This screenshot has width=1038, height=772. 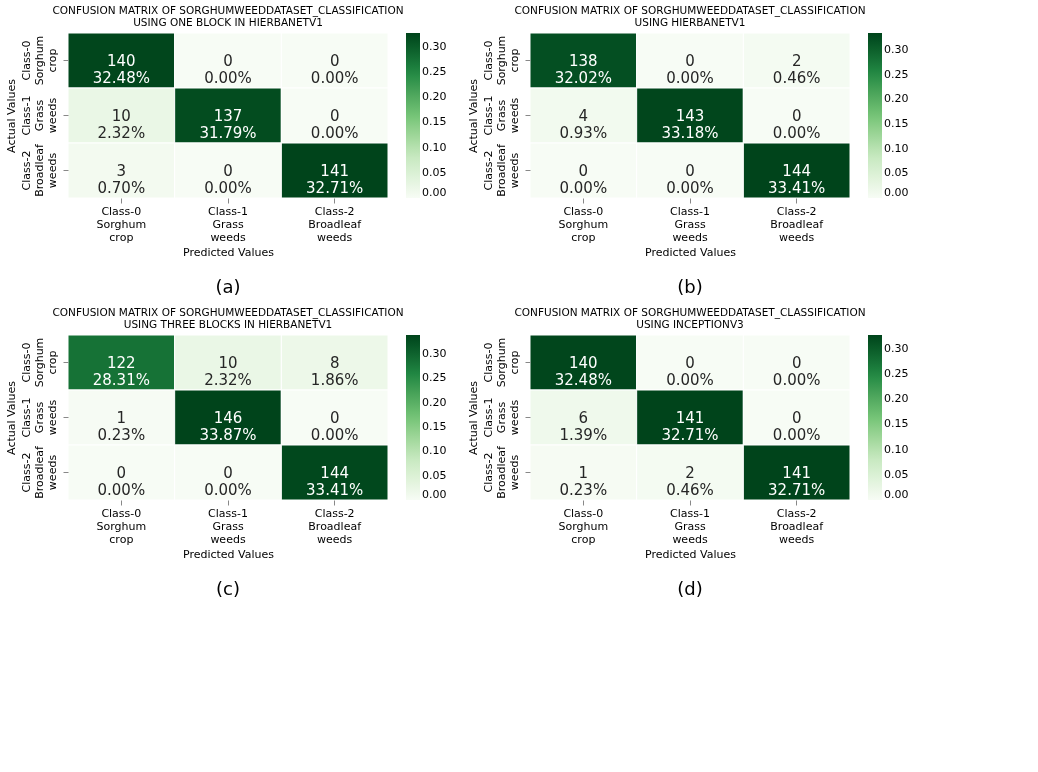 What do you see at coordinates (121, 179) in the screenshot?
I see `data-label: 3 0.70%` at bounding box center [121, 179].